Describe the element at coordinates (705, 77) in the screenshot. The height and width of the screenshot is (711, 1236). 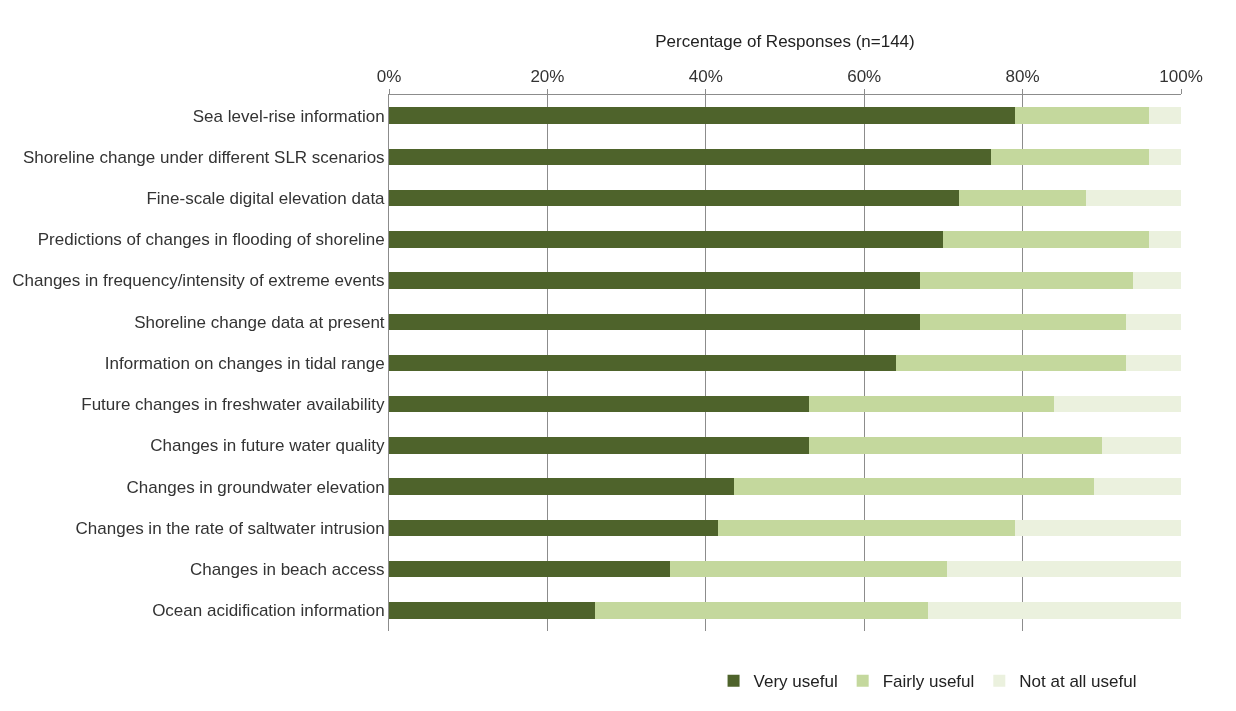
I see `x-tick-label: 40%` at that location.